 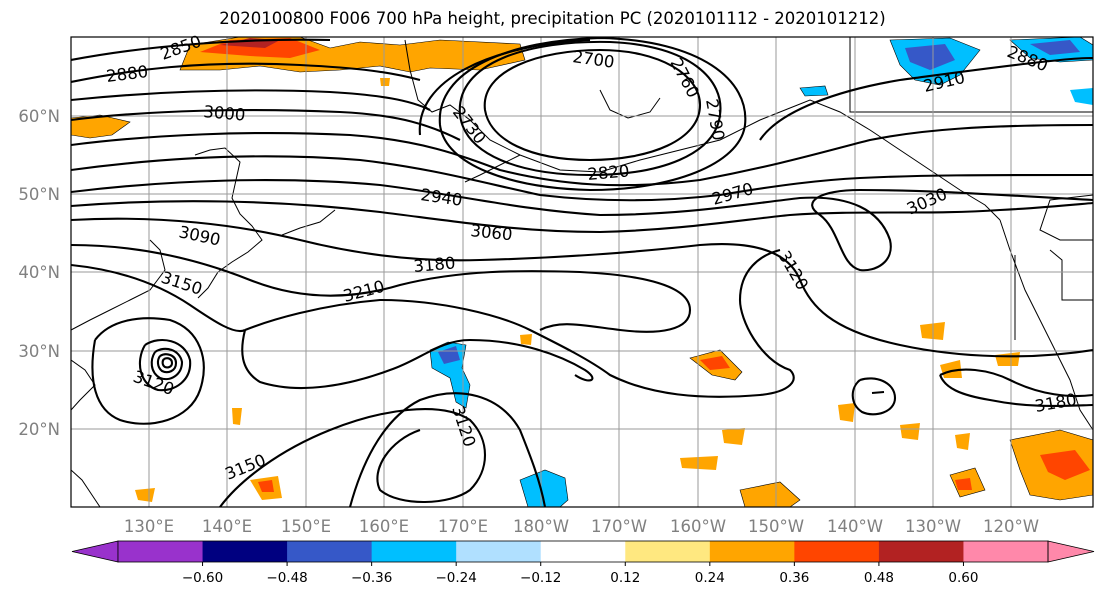 I want to click on colorbar-tick-label: −0.60, so click(x=202, y=578).